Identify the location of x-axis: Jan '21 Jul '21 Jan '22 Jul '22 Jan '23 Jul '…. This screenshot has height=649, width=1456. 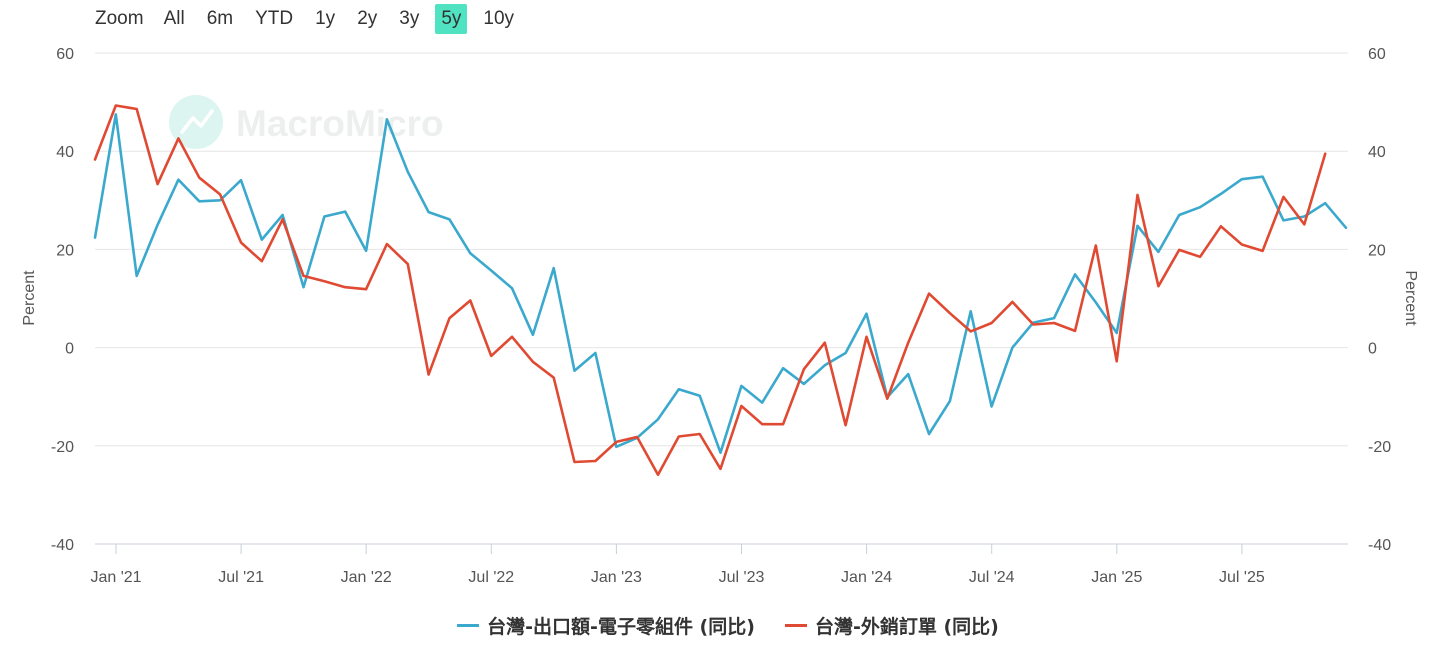
(677, 565).